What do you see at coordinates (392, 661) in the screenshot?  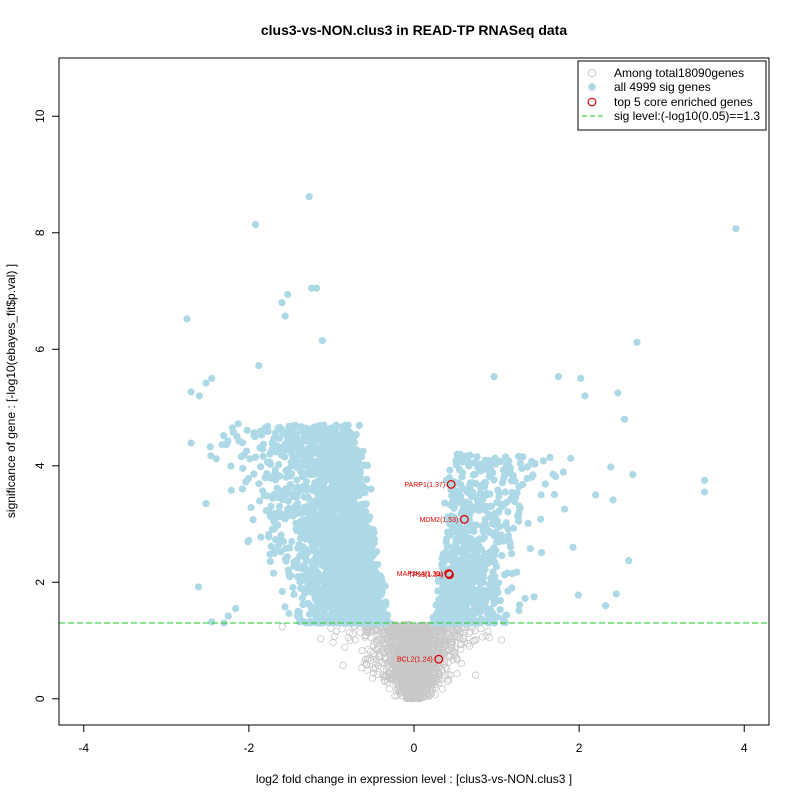 I see `nonsig-points-layer` at bounding box center [392, 661].